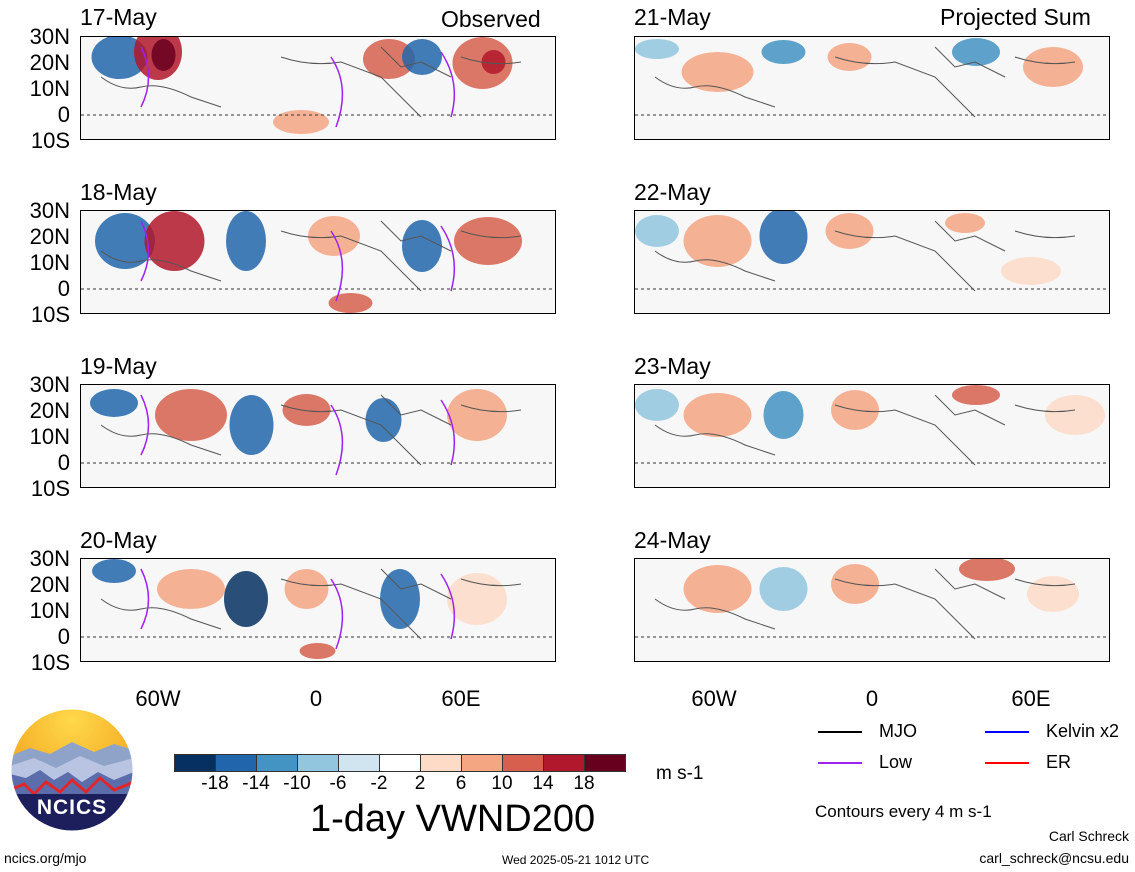 Image resolution: width=1135 pixels, height=872 pixels. I want to click on colorbar-tick-label: -10, so click(297, 783).